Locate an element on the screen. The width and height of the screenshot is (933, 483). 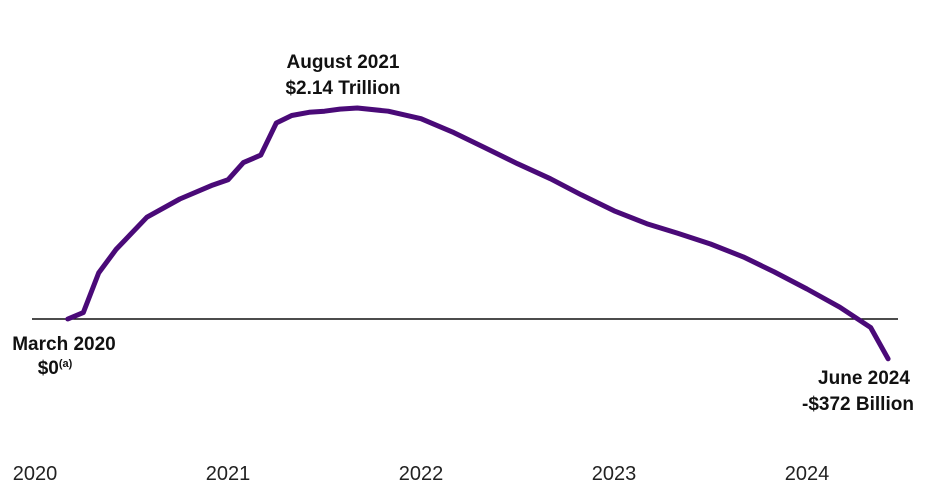
x-tick-label: 2021 is located at coordinates (228, 473).